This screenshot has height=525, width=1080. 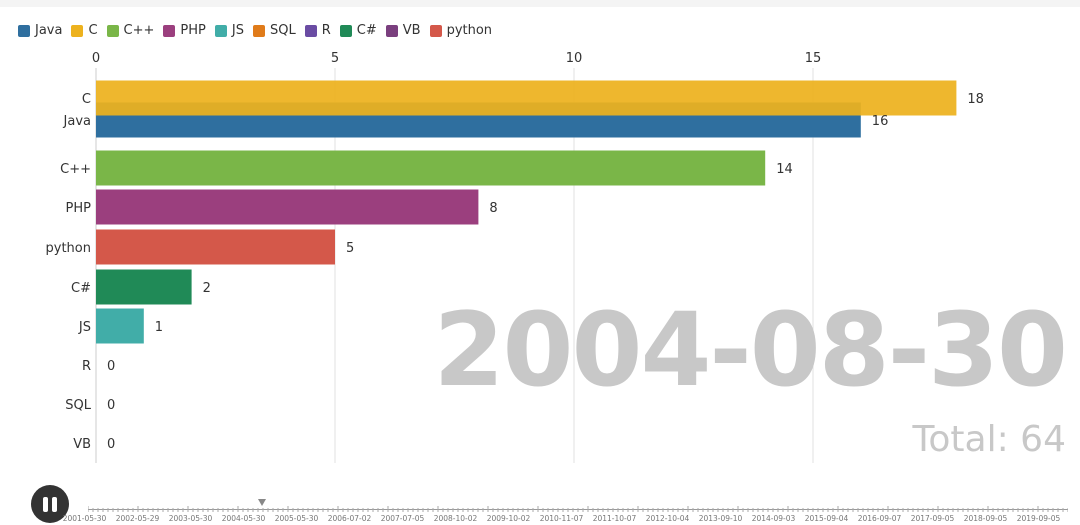 I want to click on timeline-label: 2009-10-02, so click(x=508, y=518).